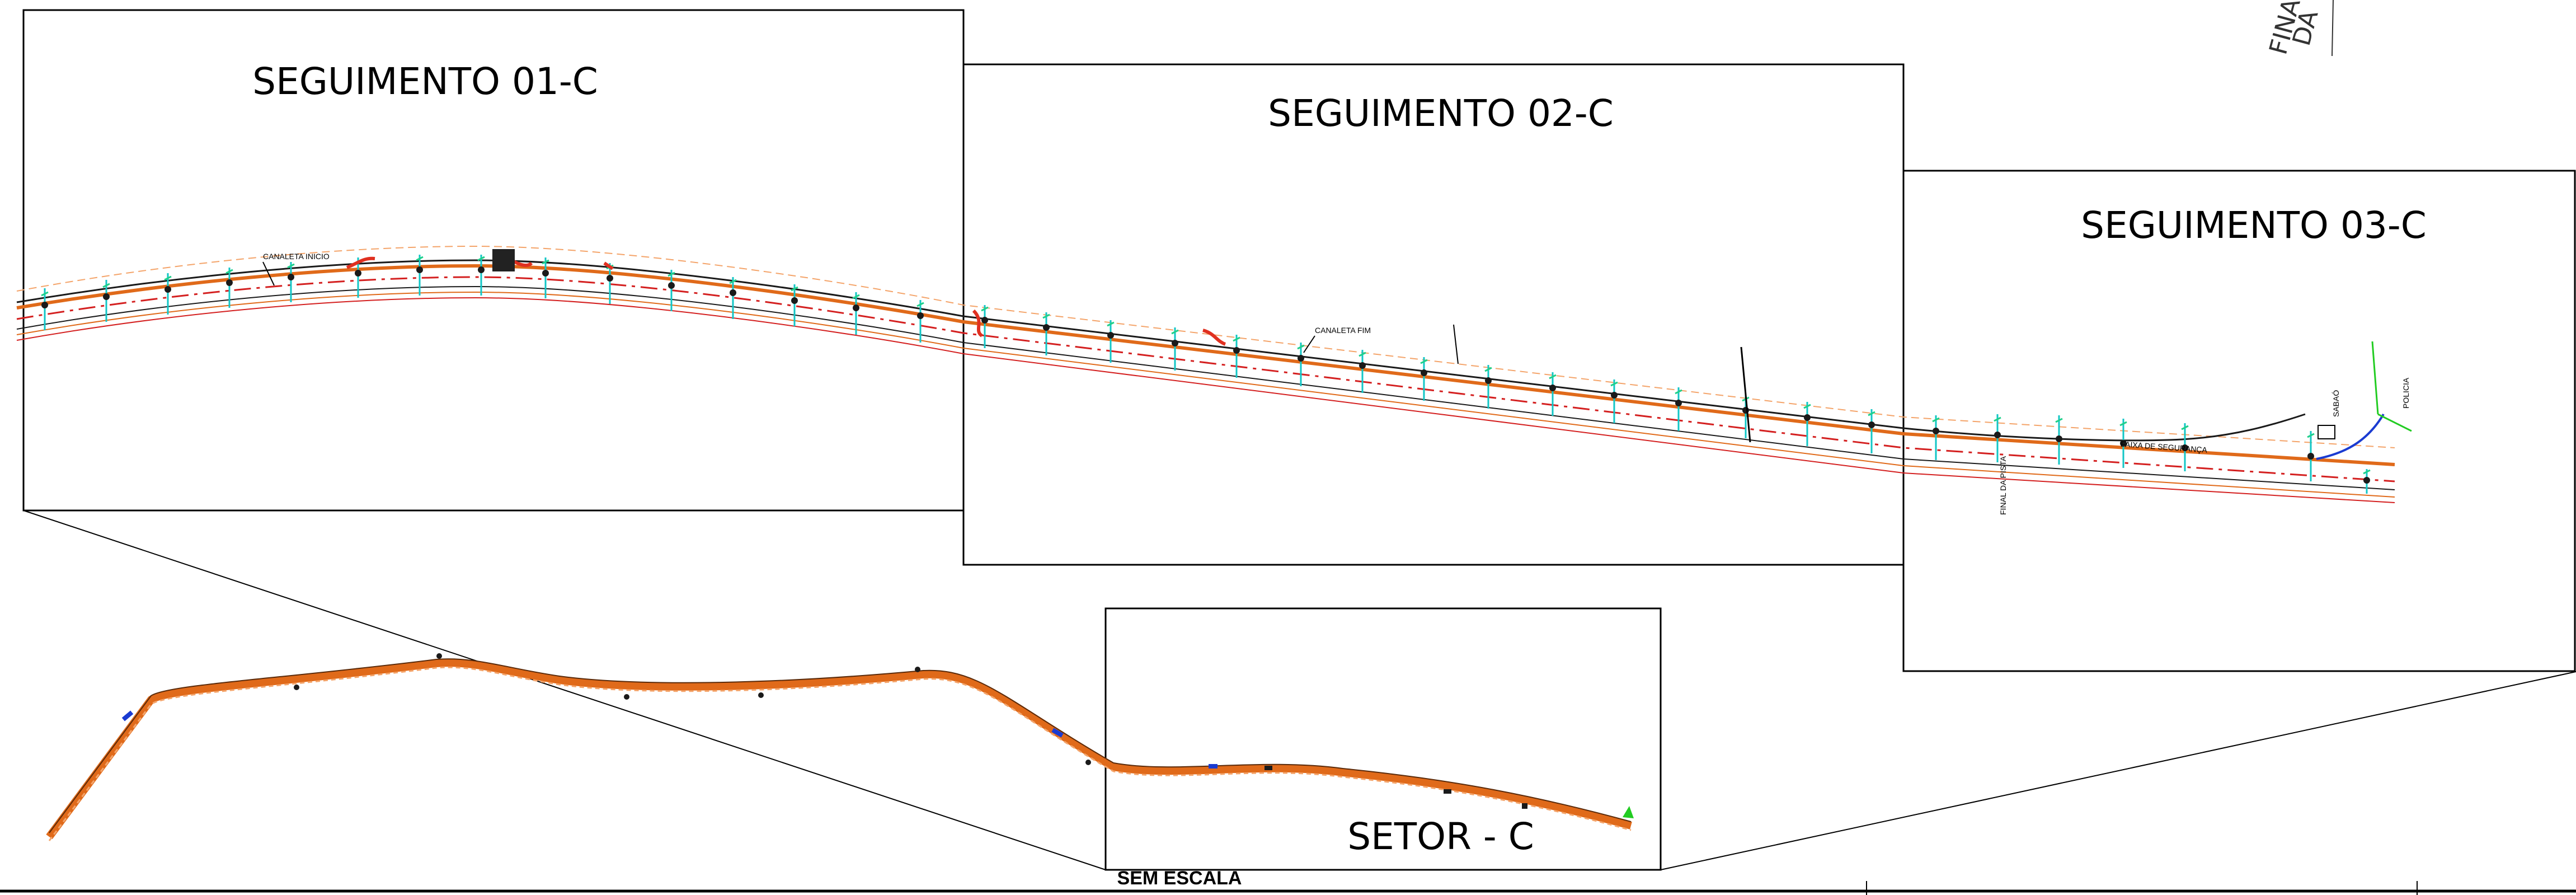 The width and height of the screenshot is (2576, 895). I want to click on callout-canaleta-inicio: CANALETA INICIO, so click(296, 256).